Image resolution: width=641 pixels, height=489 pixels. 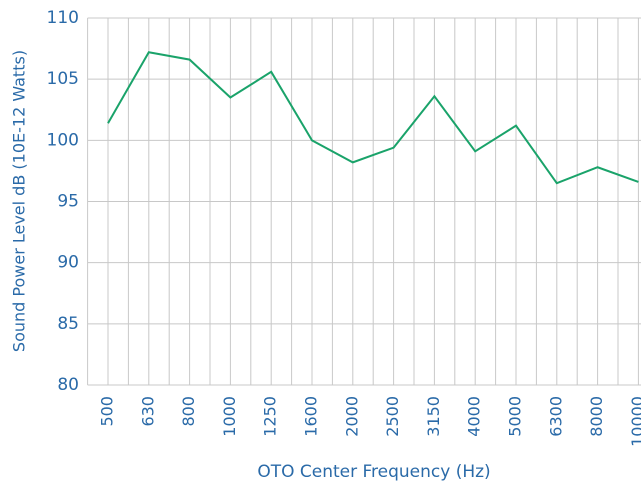 I want to click on x-tick-label: 8000, so click(x=596, y=416).